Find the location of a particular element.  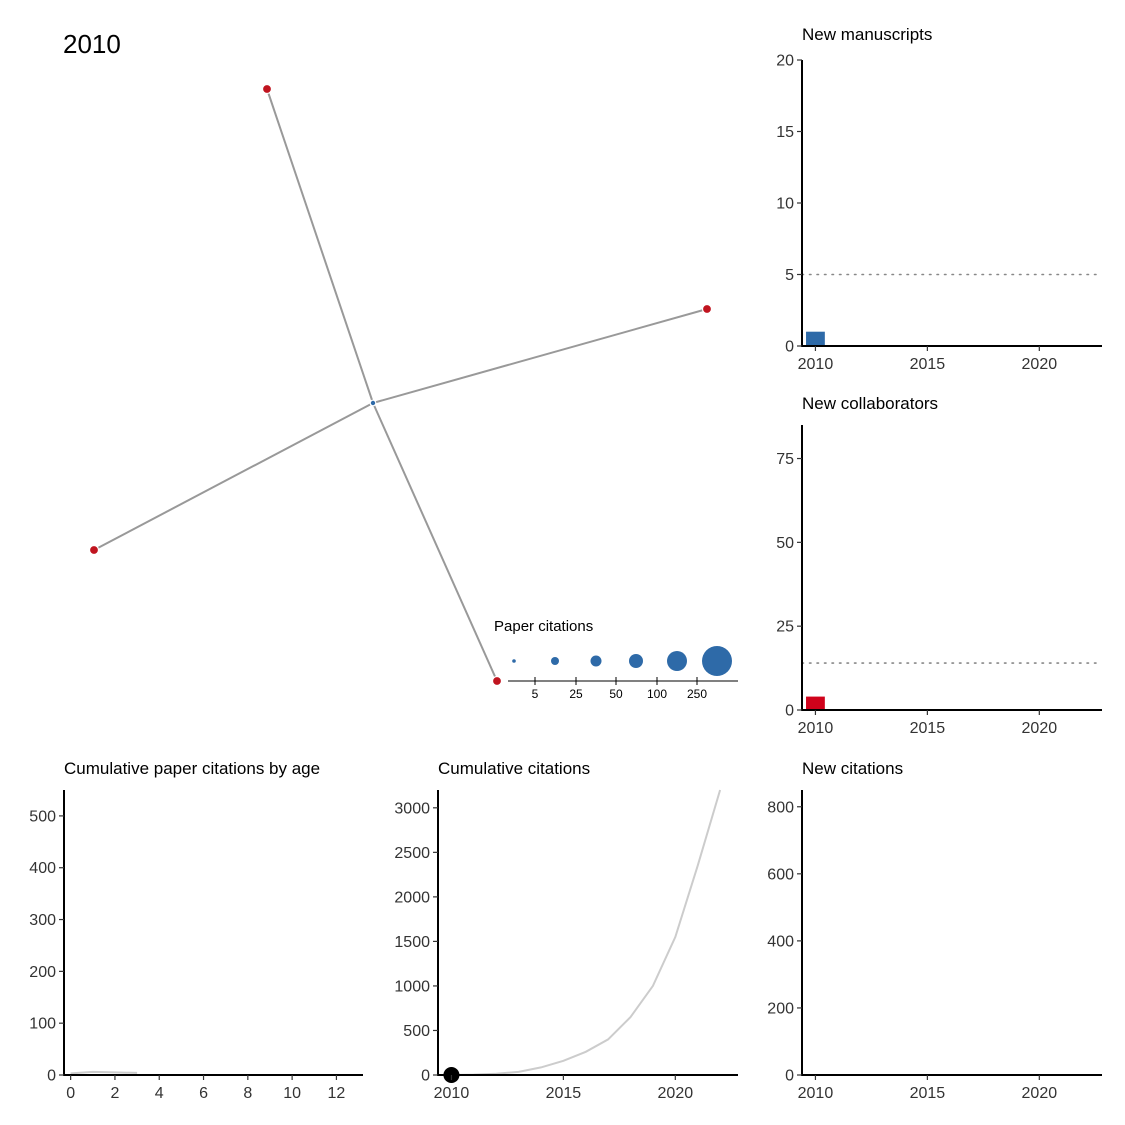

panel-title: New collaborators is located at coordinates (870, 403).